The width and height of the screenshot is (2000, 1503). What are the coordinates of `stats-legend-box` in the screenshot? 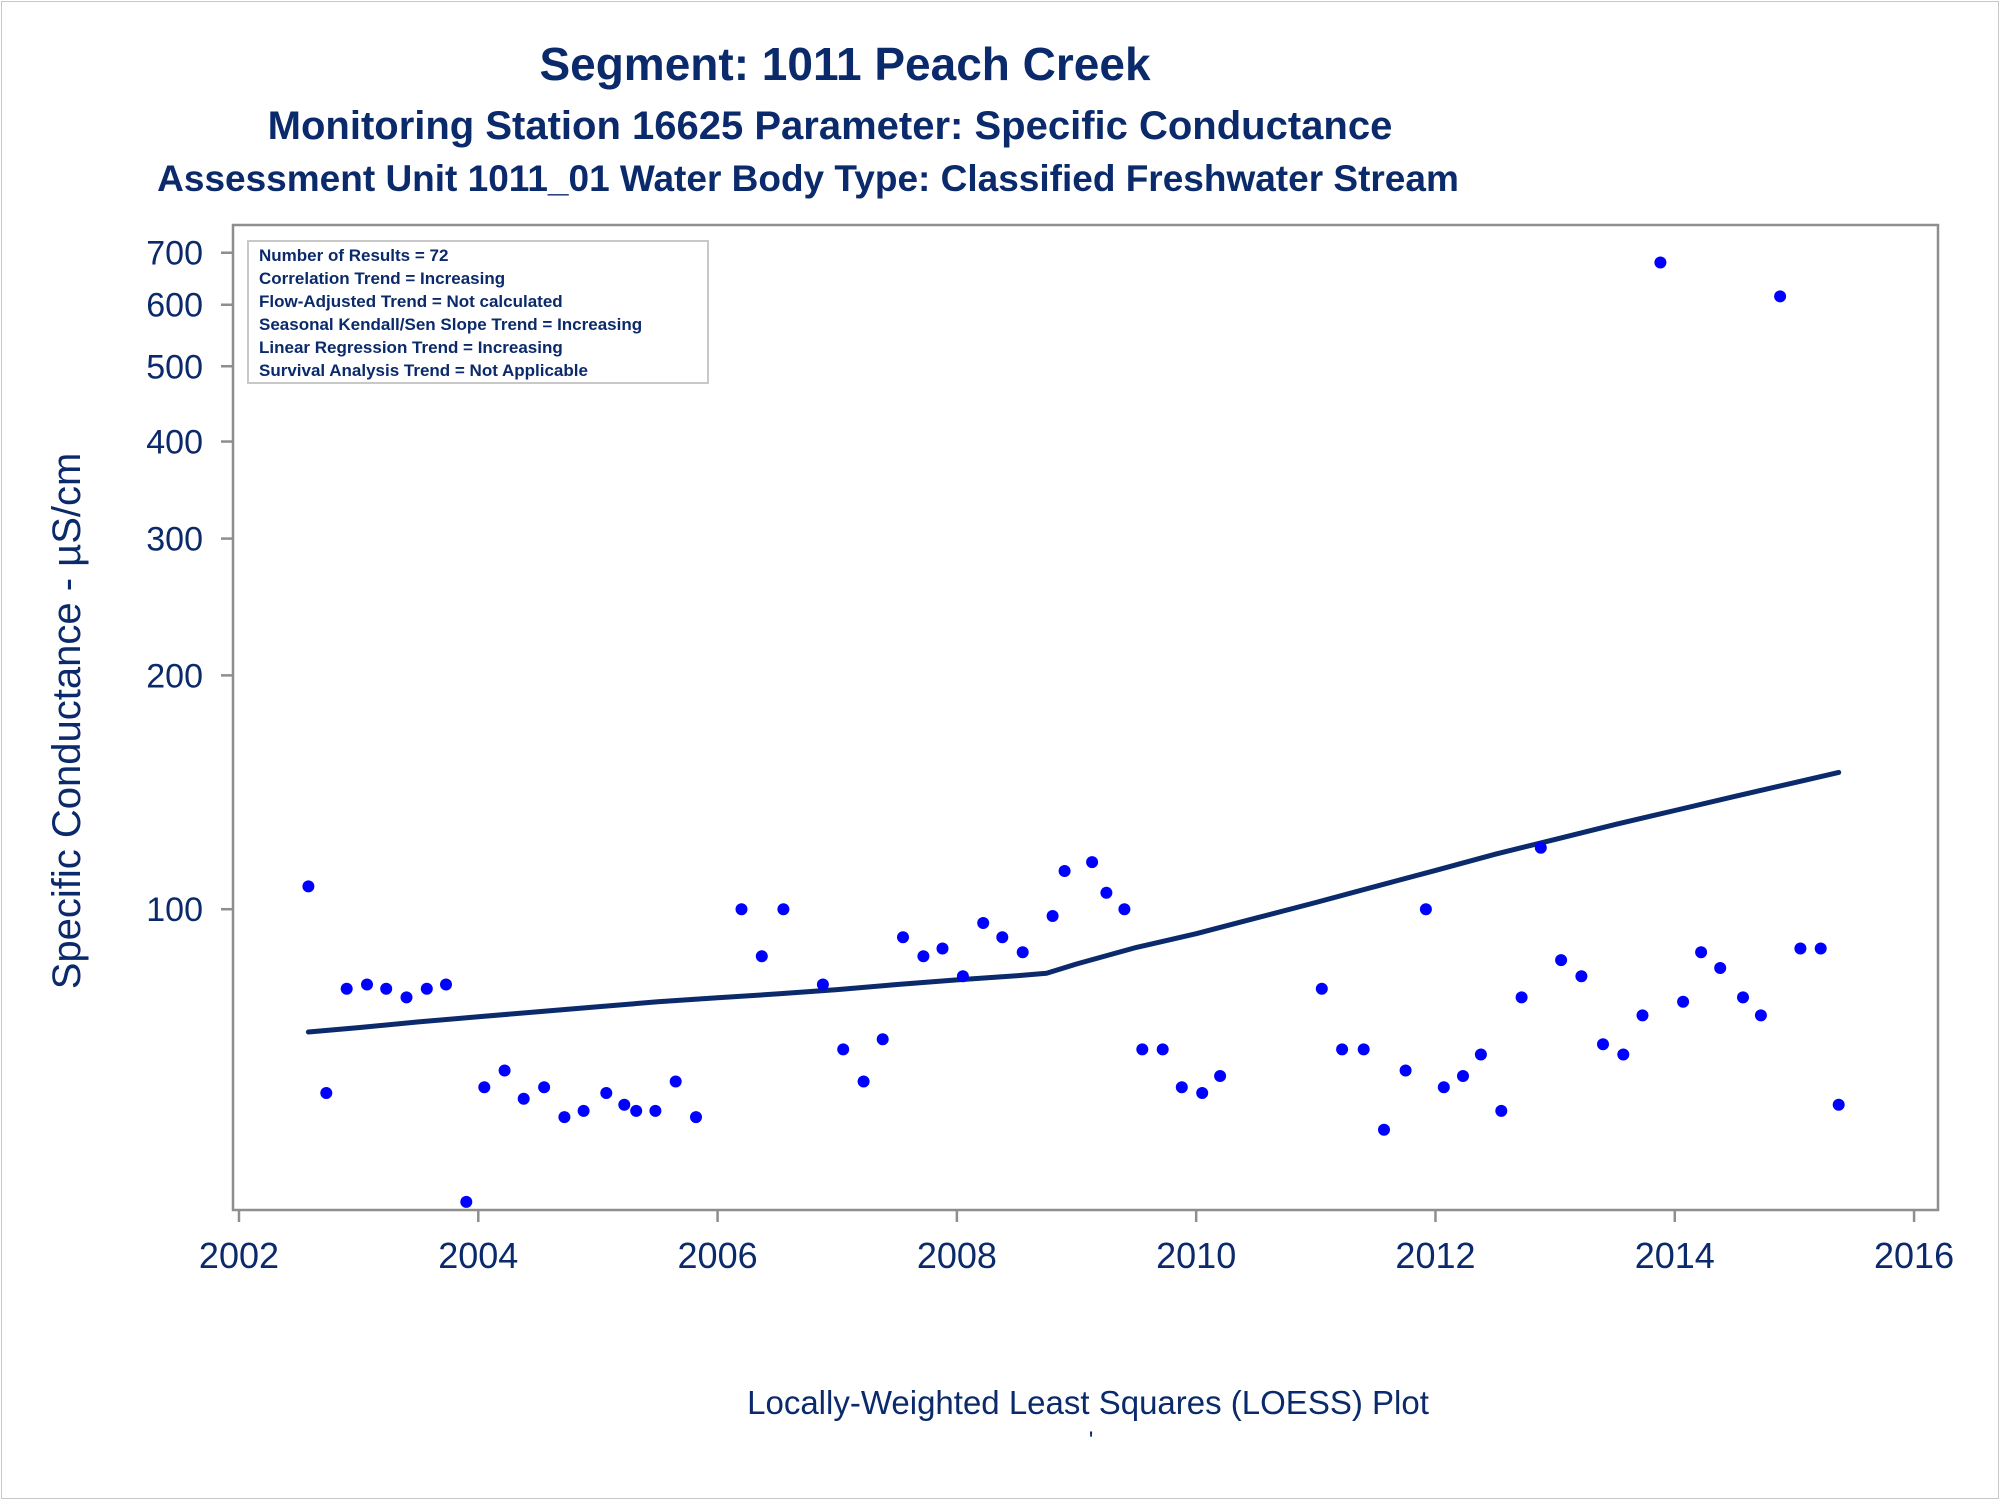 It's located at (478, 312).